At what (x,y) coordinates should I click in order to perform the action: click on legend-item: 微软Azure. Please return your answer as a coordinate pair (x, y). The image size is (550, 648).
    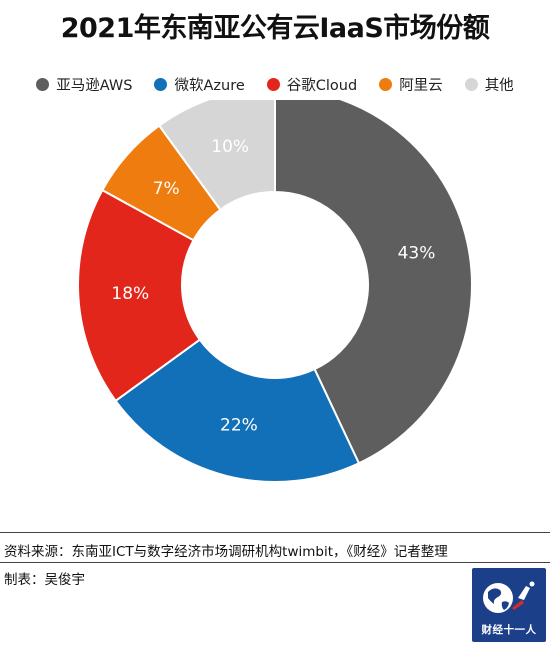
    Looking at the image, I should click on (199, 84).